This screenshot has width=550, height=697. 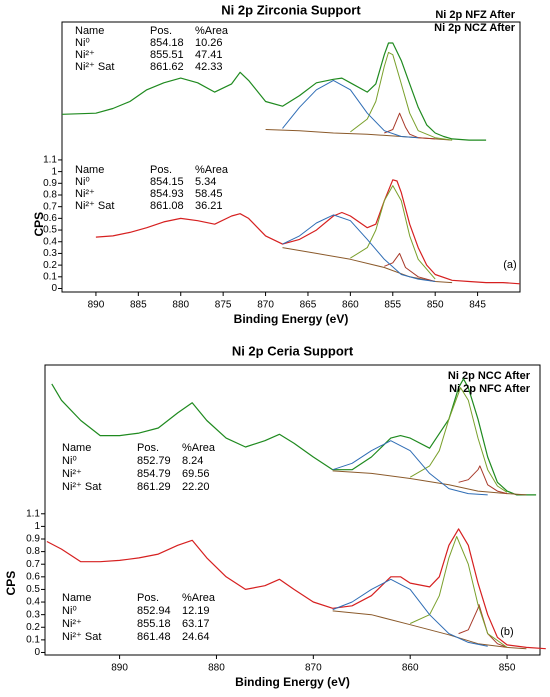 What do you see at coordinates (196, 474) in the screenshot?
I see `table-cell: 69.56` at bounding box center [196, 474].